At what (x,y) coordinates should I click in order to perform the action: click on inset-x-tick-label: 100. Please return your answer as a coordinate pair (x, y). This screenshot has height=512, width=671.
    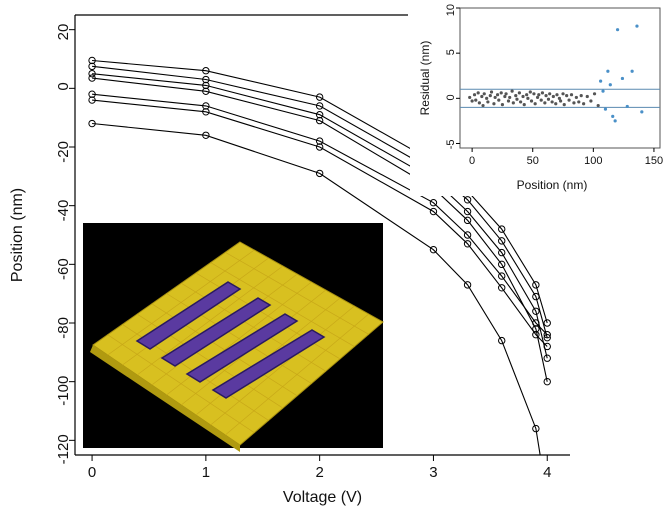
    Looking at the image, I should click on (593, 161).